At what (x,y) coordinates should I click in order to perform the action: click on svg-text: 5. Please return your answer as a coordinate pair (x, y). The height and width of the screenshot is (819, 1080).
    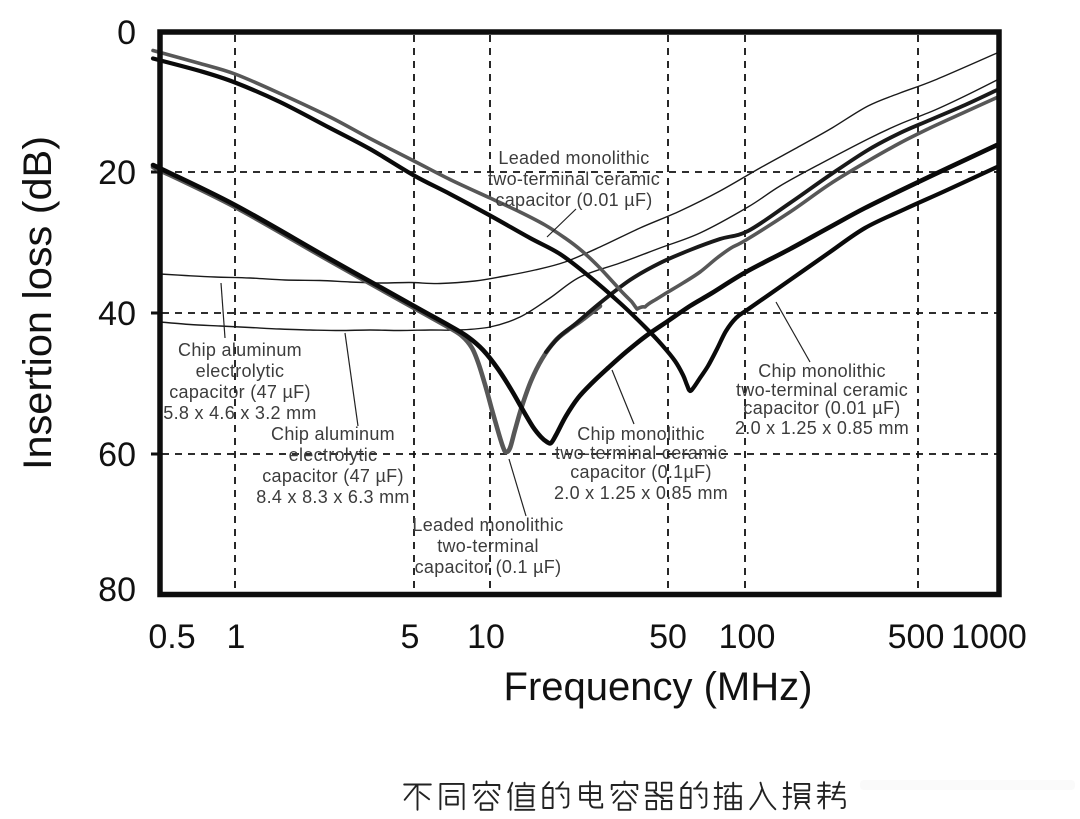
    Looking at the image, I should click on (410, 637).